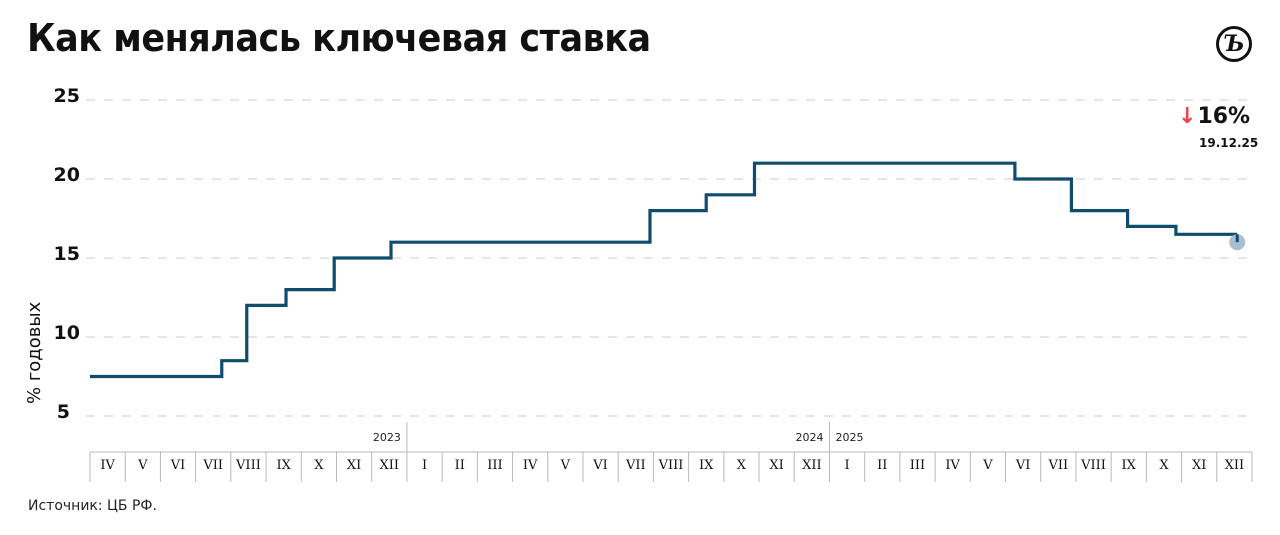 This screenshot has width=1280, height=535. Describe the element at coordinates (66, 96) in the screenshot. I see `y-tick-25: 25` at that location.